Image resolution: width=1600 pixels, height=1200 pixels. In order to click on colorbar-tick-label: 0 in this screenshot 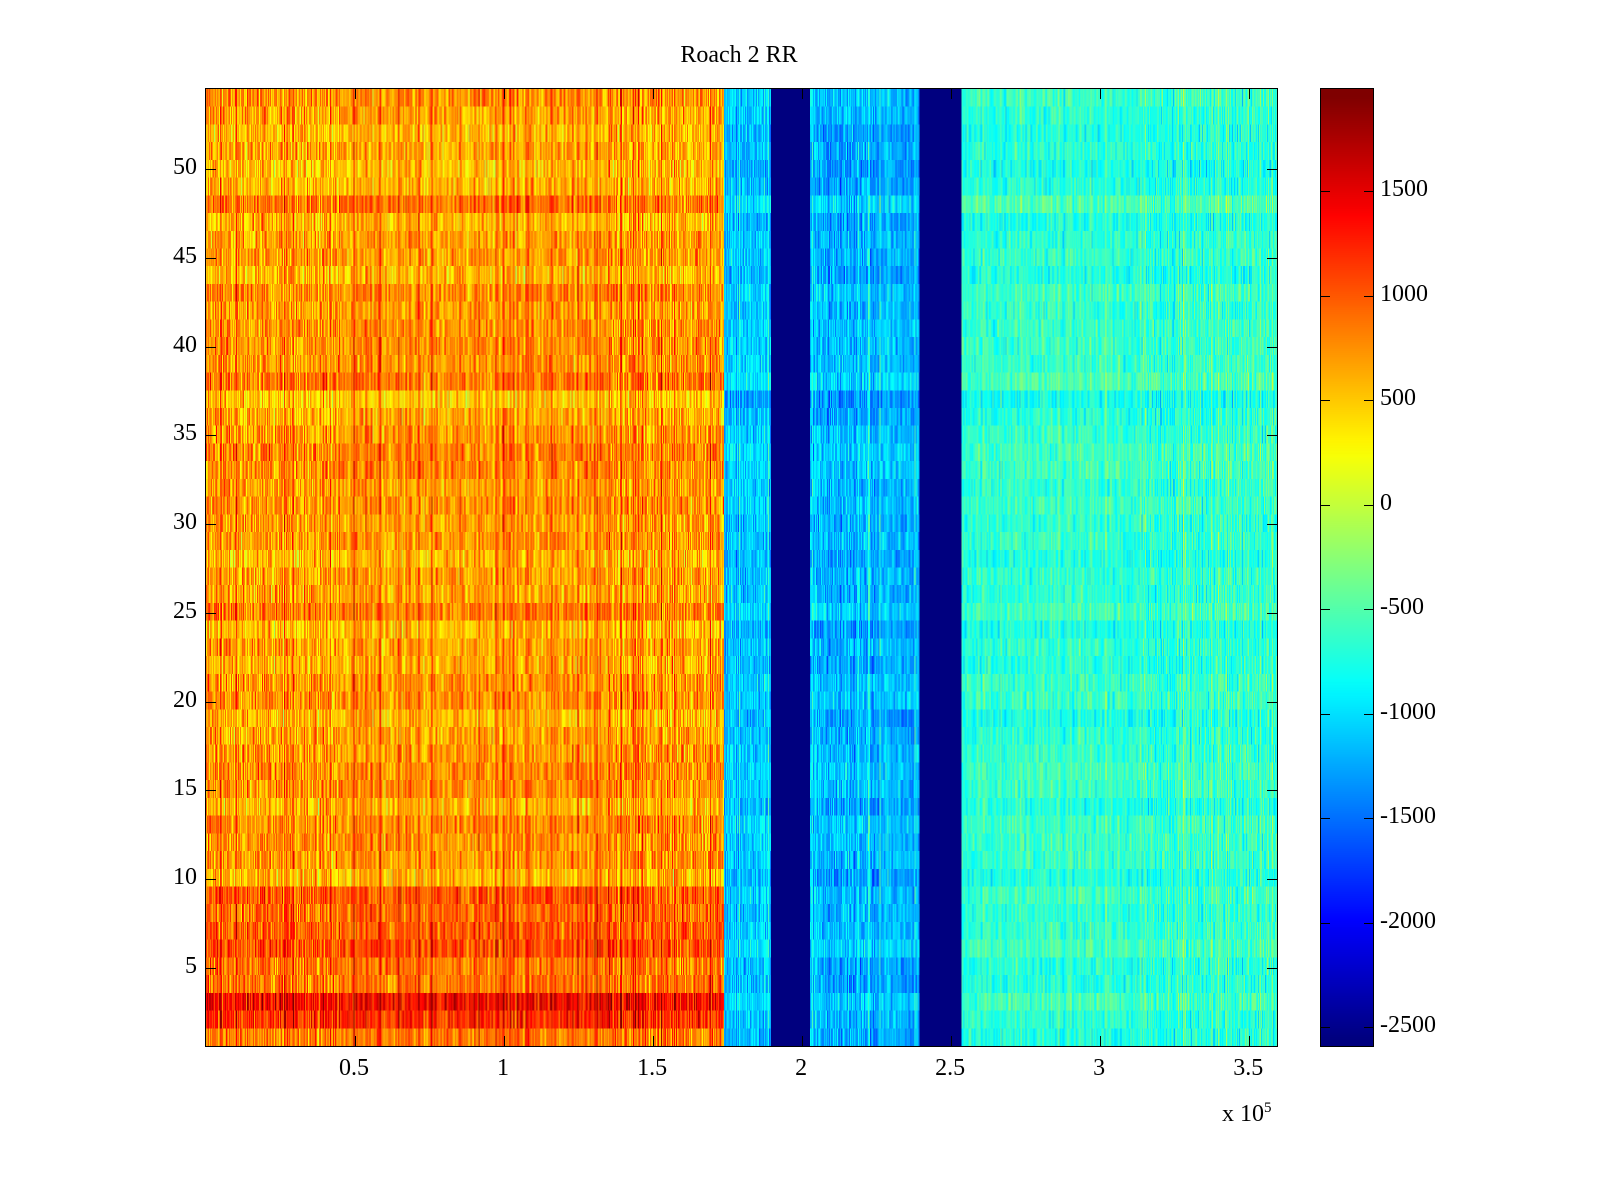, I will do `click(1386, 502)`.